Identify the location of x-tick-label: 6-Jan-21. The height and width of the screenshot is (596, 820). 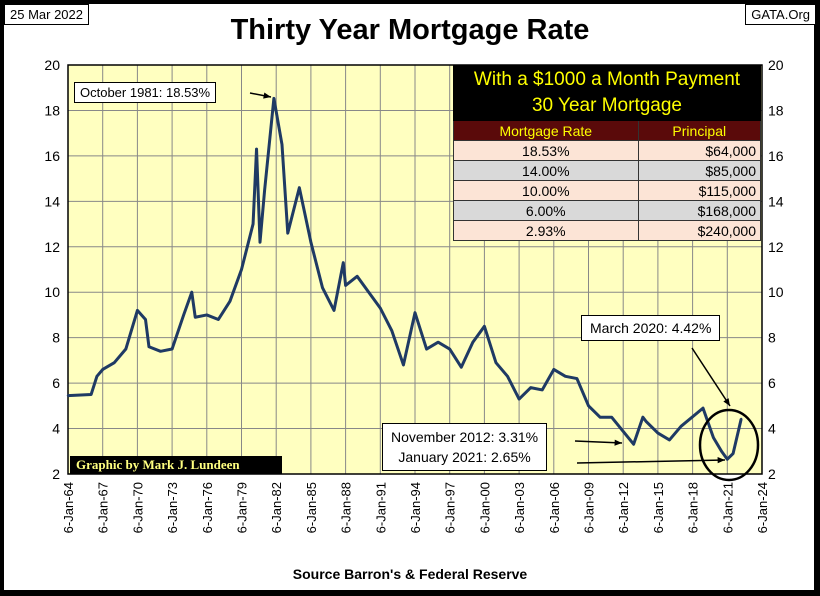
(727, 507).